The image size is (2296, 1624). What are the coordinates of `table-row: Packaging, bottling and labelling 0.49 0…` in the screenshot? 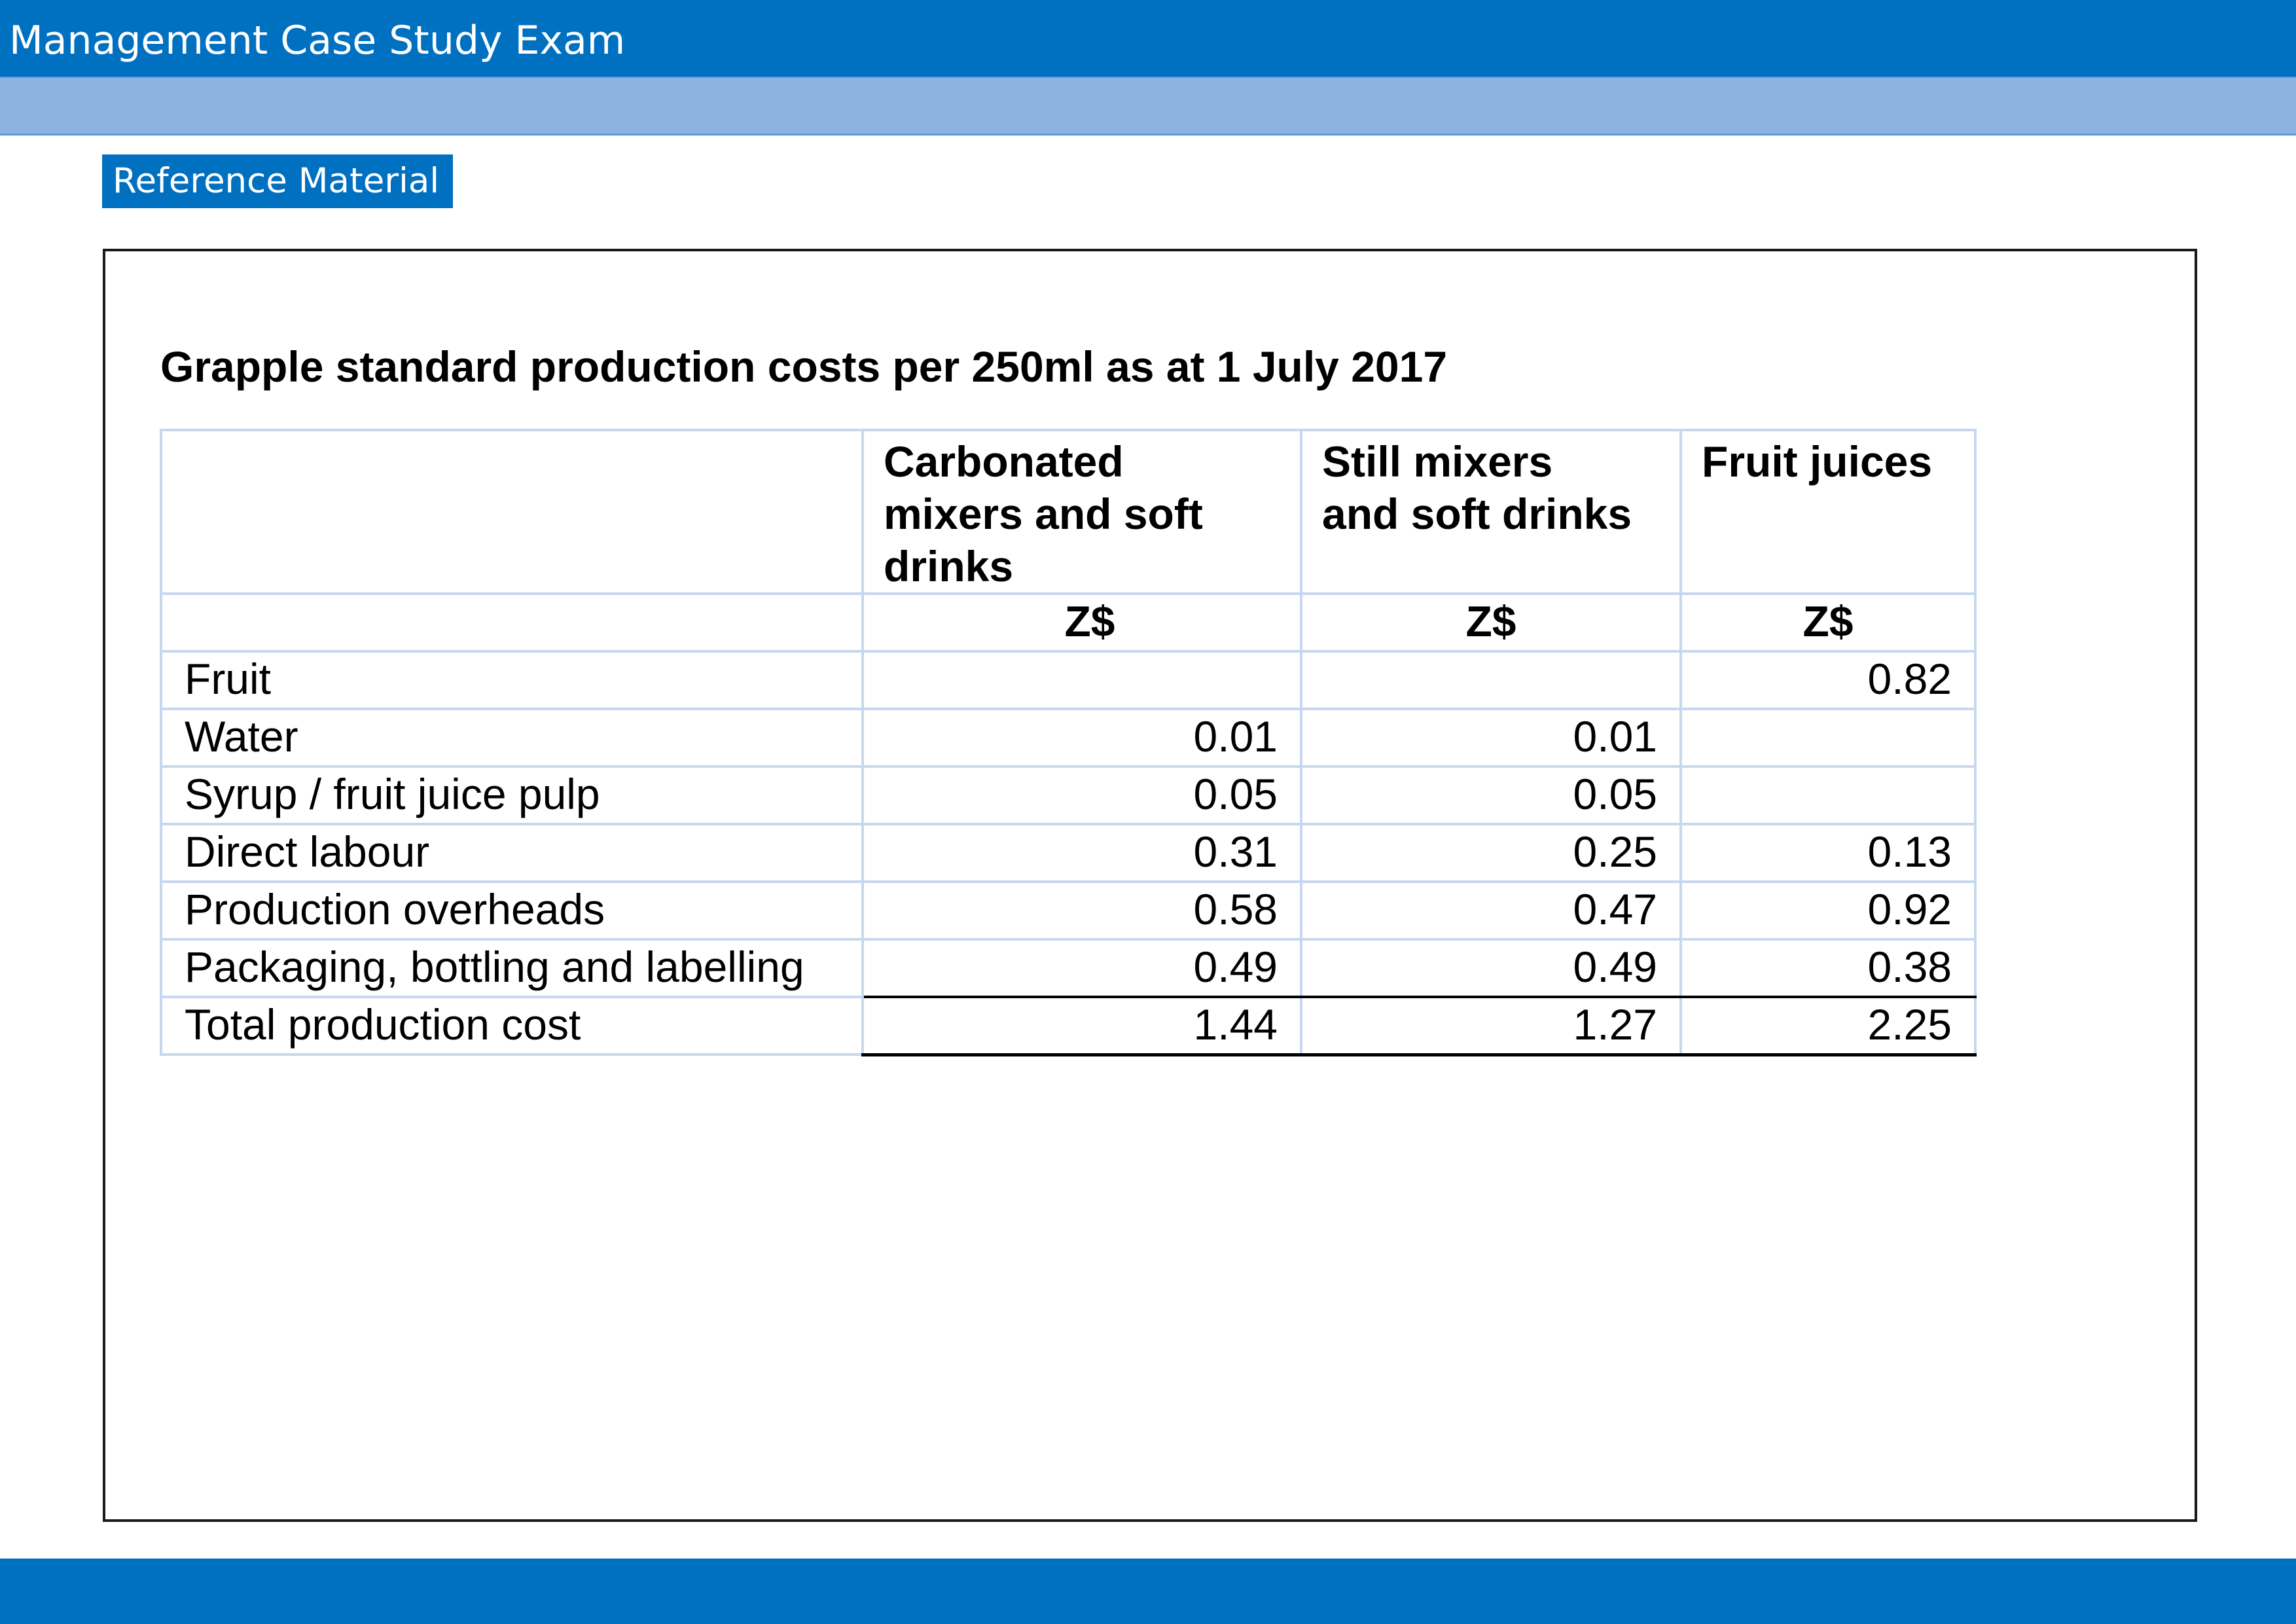 It's located at (1068, 968).